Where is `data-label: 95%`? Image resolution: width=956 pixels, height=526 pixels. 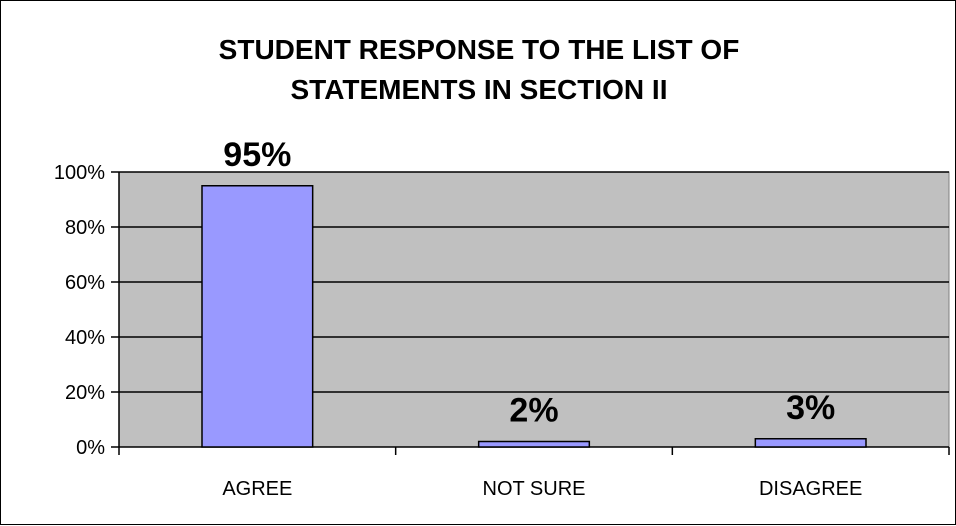 data-label: 95% is located at coordinates (257, 155).